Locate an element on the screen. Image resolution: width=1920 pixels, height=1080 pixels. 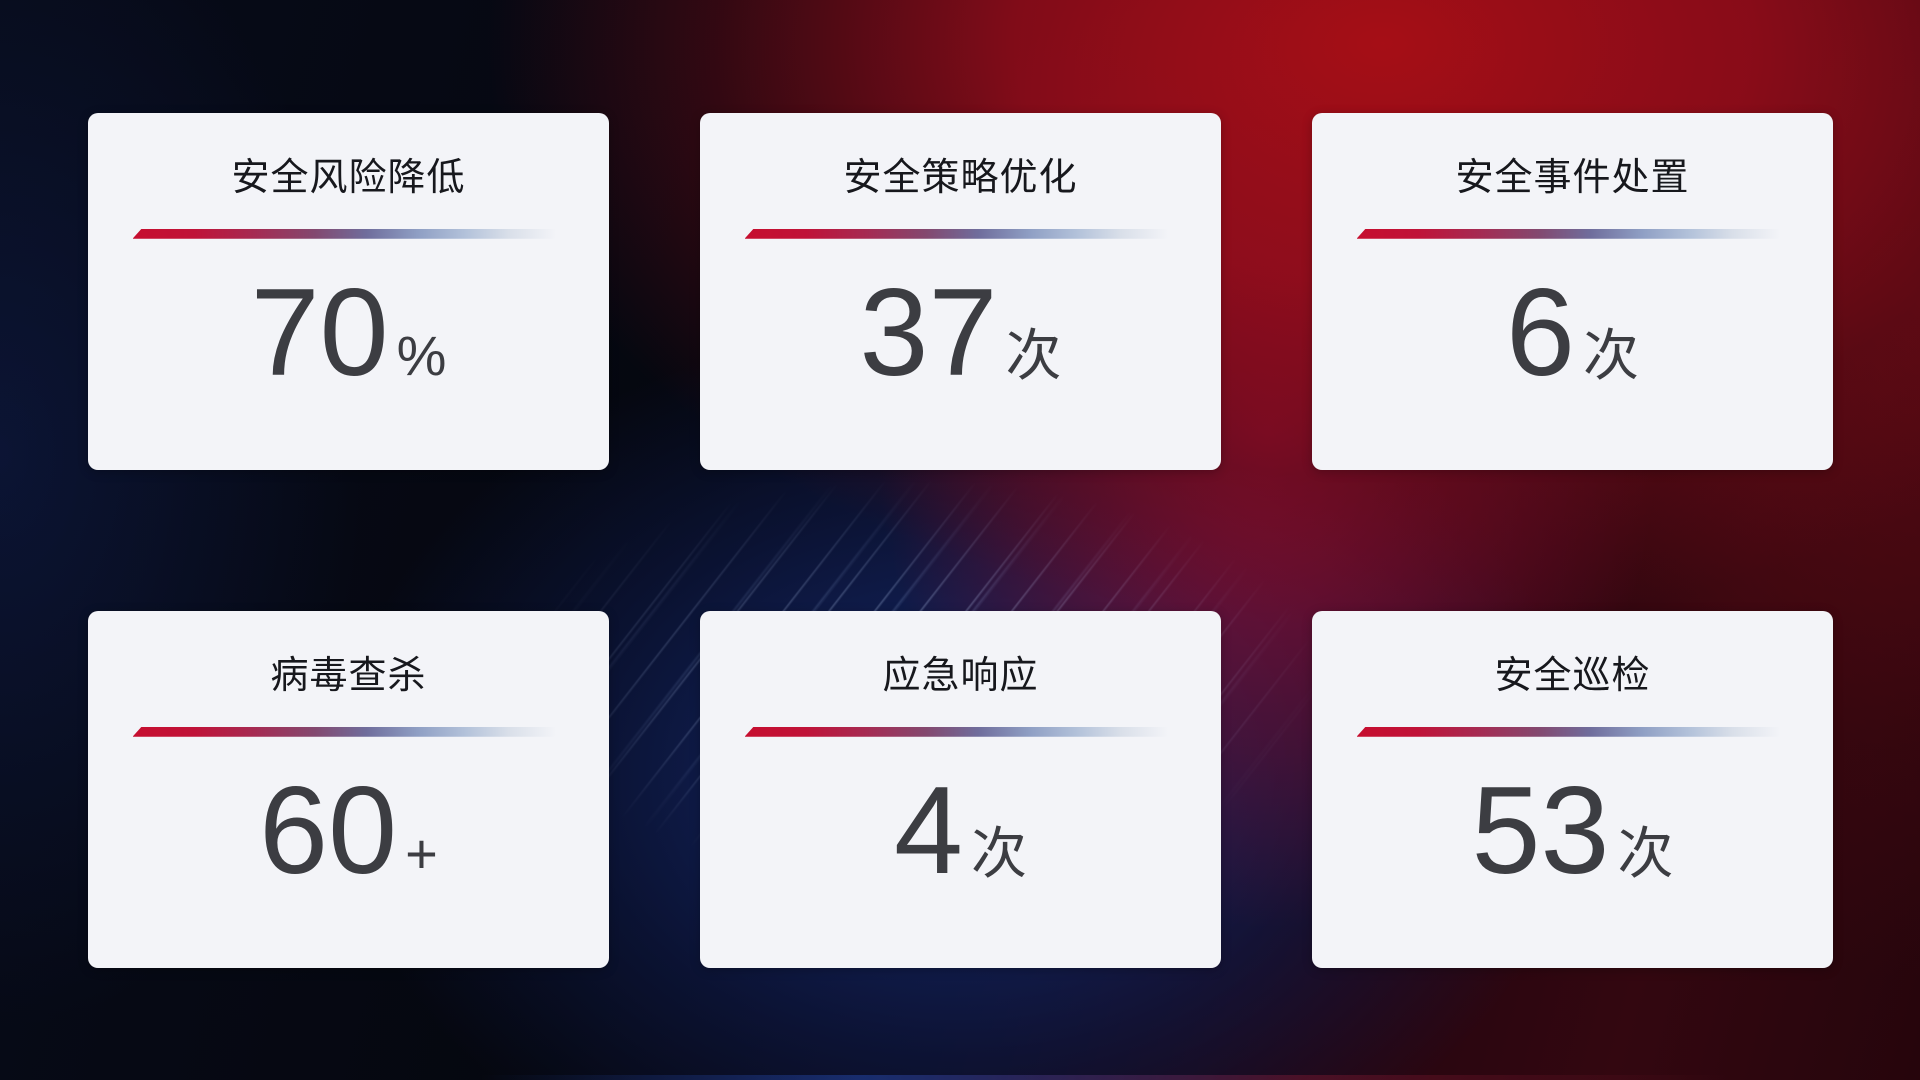
stat-card-virus-scan: 病毒查杀 60 + is located at coordinates (348, 789).